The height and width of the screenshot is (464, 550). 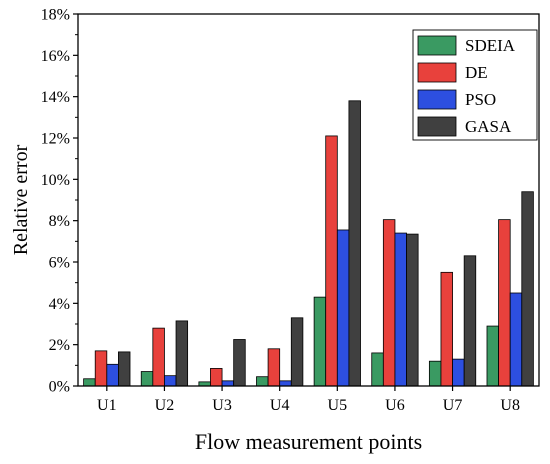 I want to click on x-tick-label: U6, so click(x=395, y=405).